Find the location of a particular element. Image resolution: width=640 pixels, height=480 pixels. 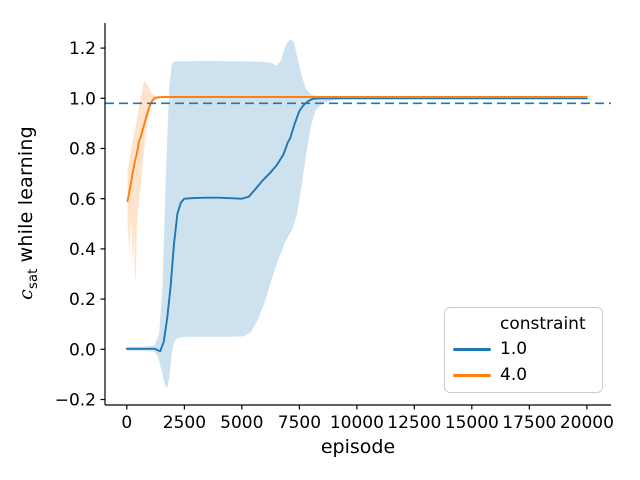

y-tick-label: 1.0 is located at coordinates (82, 99).